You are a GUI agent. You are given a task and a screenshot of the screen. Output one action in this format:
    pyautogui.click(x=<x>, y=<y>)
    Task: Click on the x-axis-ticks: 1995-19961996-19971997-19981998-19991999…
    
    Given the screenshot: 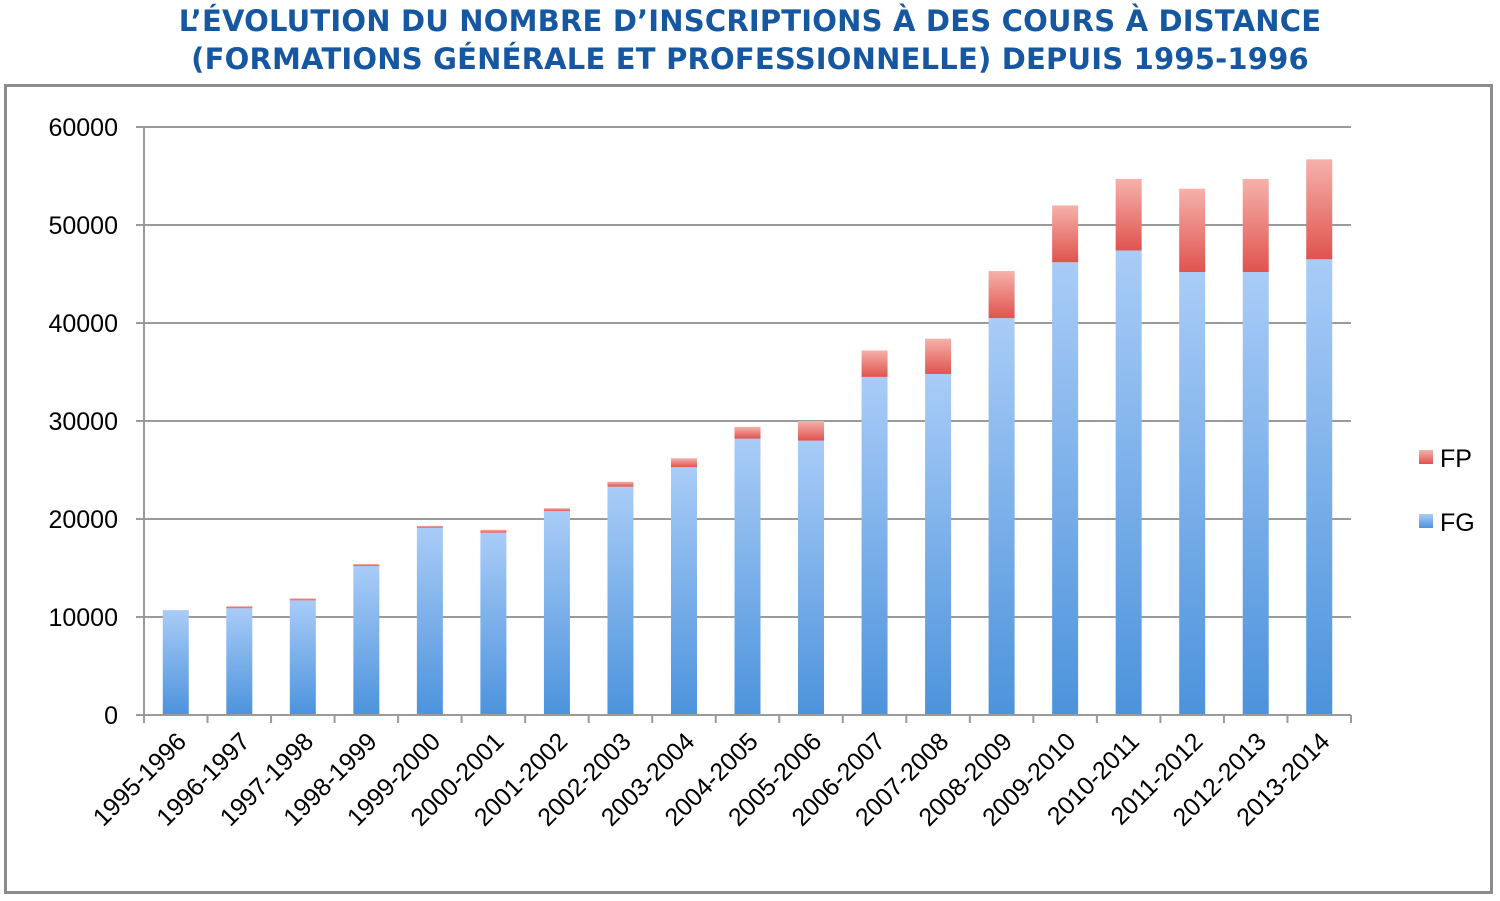 What is the action you would take?
    pyautogui.click(x=712, y=779)
    